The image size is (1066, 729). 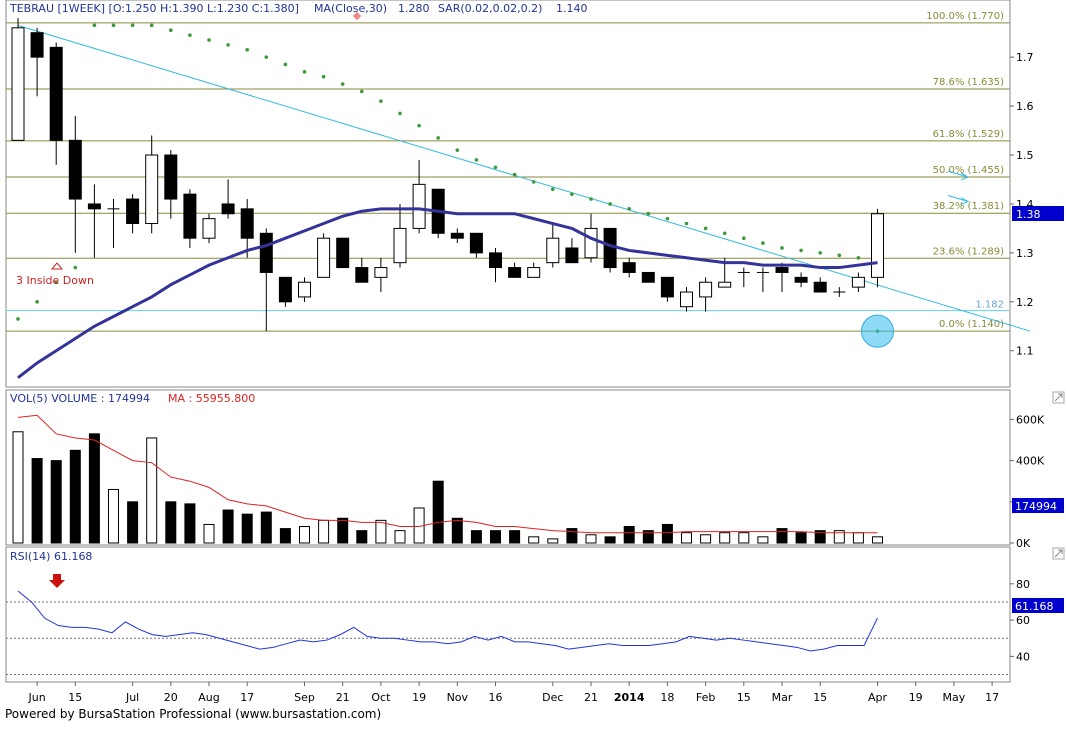 I want to click on x-tick-label: Apr, so click(x=878, y=697).